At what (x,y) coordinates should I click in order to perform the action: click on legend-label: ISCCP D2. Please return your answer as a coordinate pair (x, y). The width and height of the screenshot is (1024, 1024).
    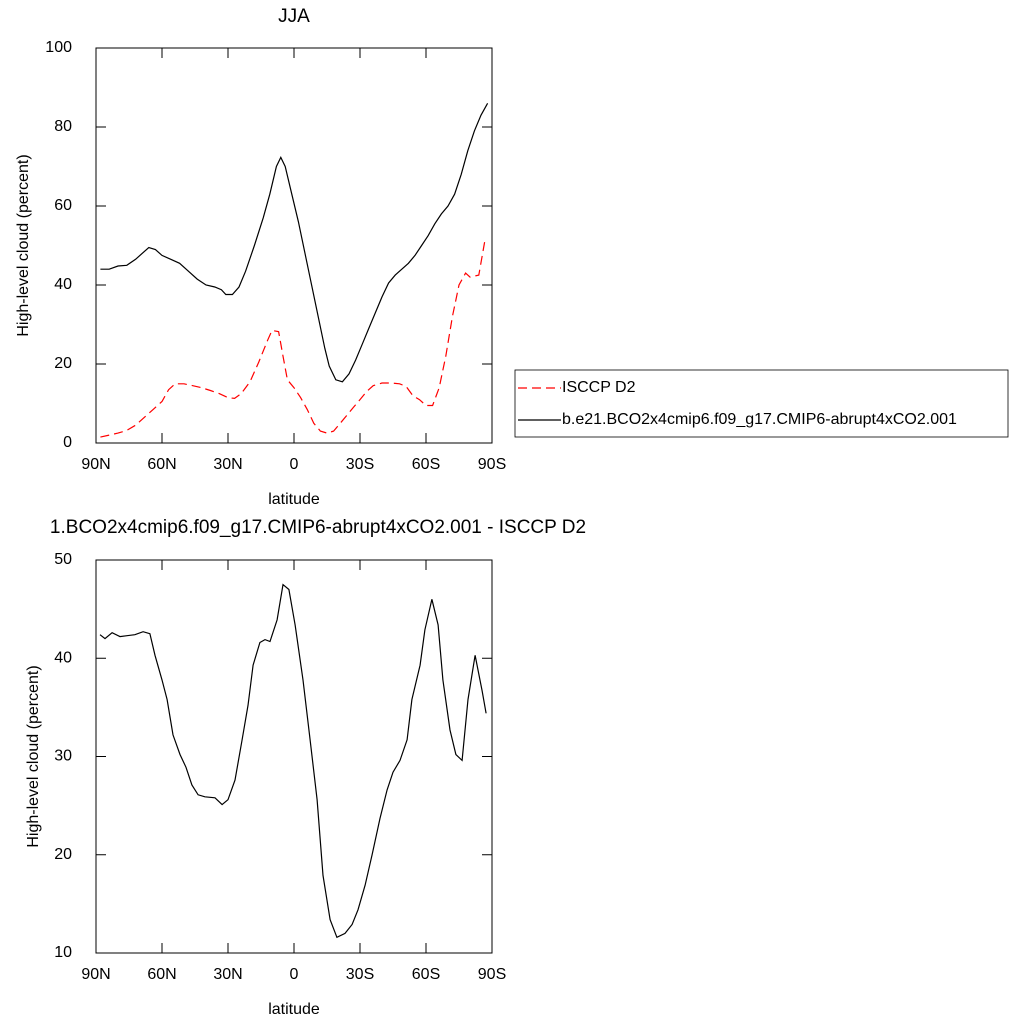
    Looking at the image, I should click on (599, 387).